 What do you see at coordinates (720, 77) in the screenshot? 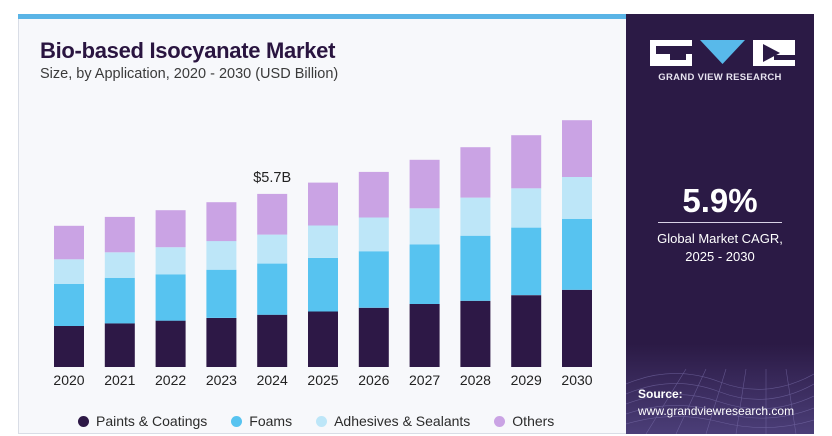
I see `brand-name: GRAND VIEW RESEARCH` at bounding box center [720, 77].